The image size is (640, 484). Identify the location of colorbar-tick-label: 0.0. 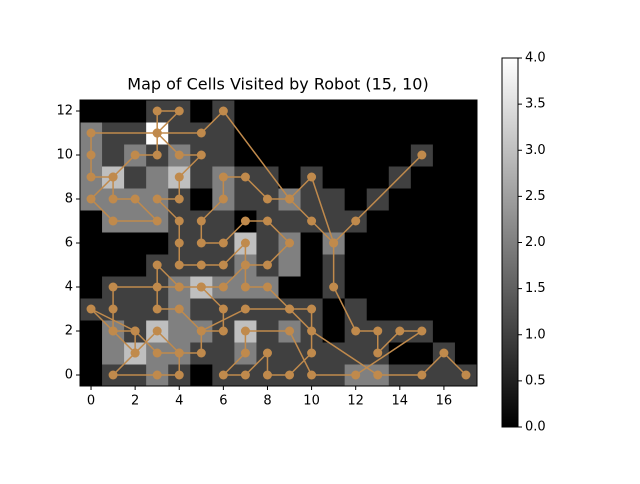
(535, 427).